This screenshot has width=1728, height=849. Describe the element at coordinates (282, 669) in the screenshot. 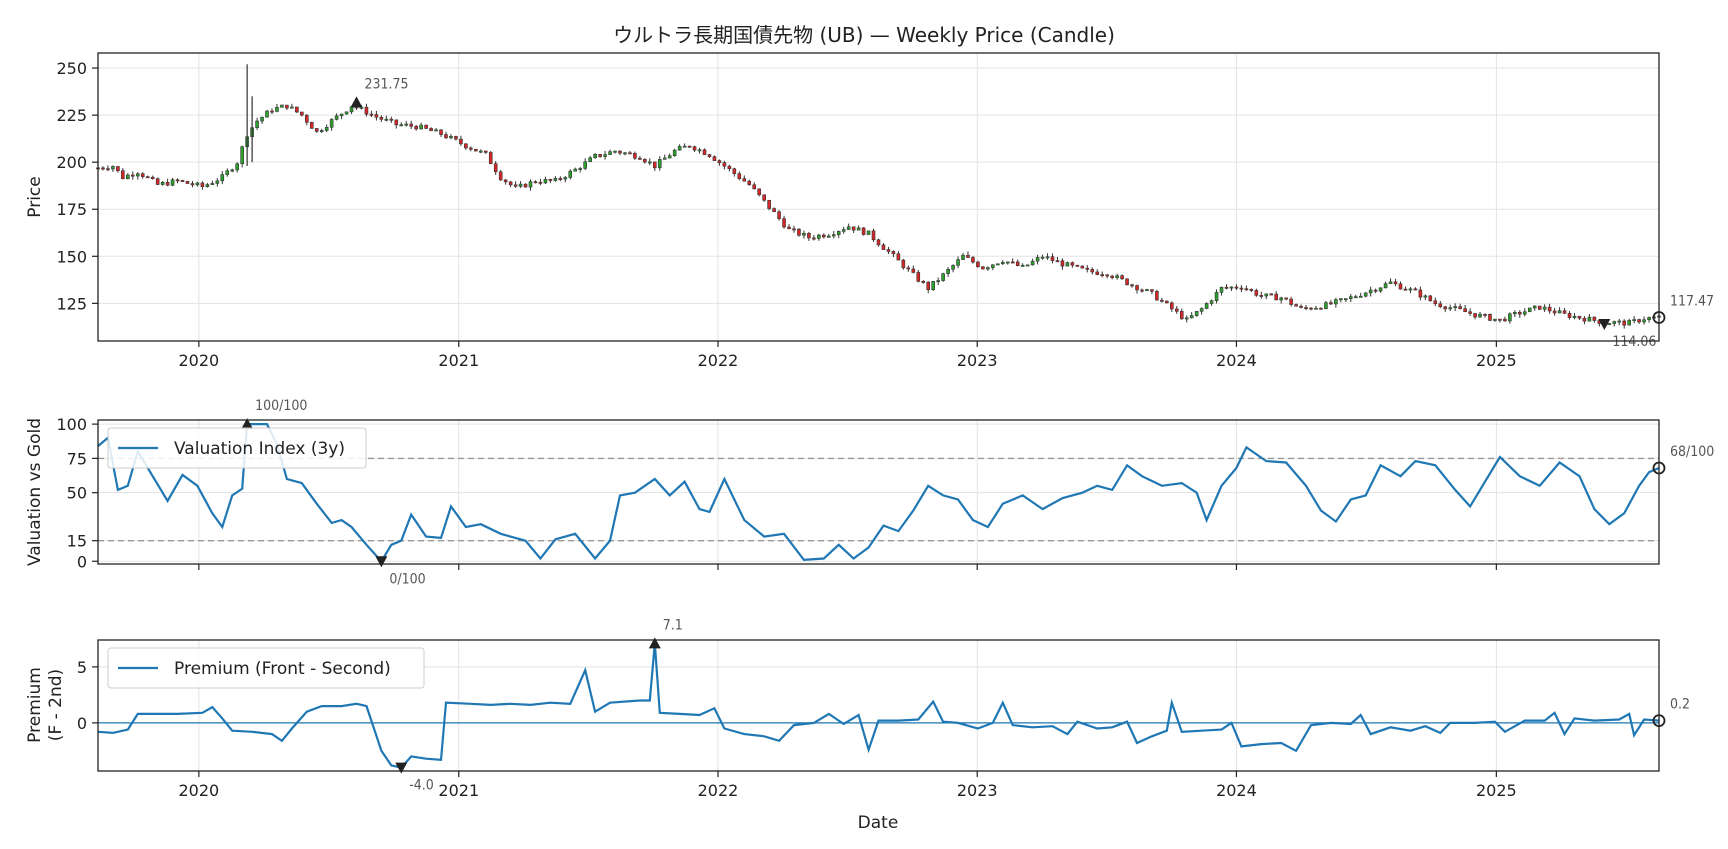

I see `premium-legend-label: Premium (Front - Second)` at that location.